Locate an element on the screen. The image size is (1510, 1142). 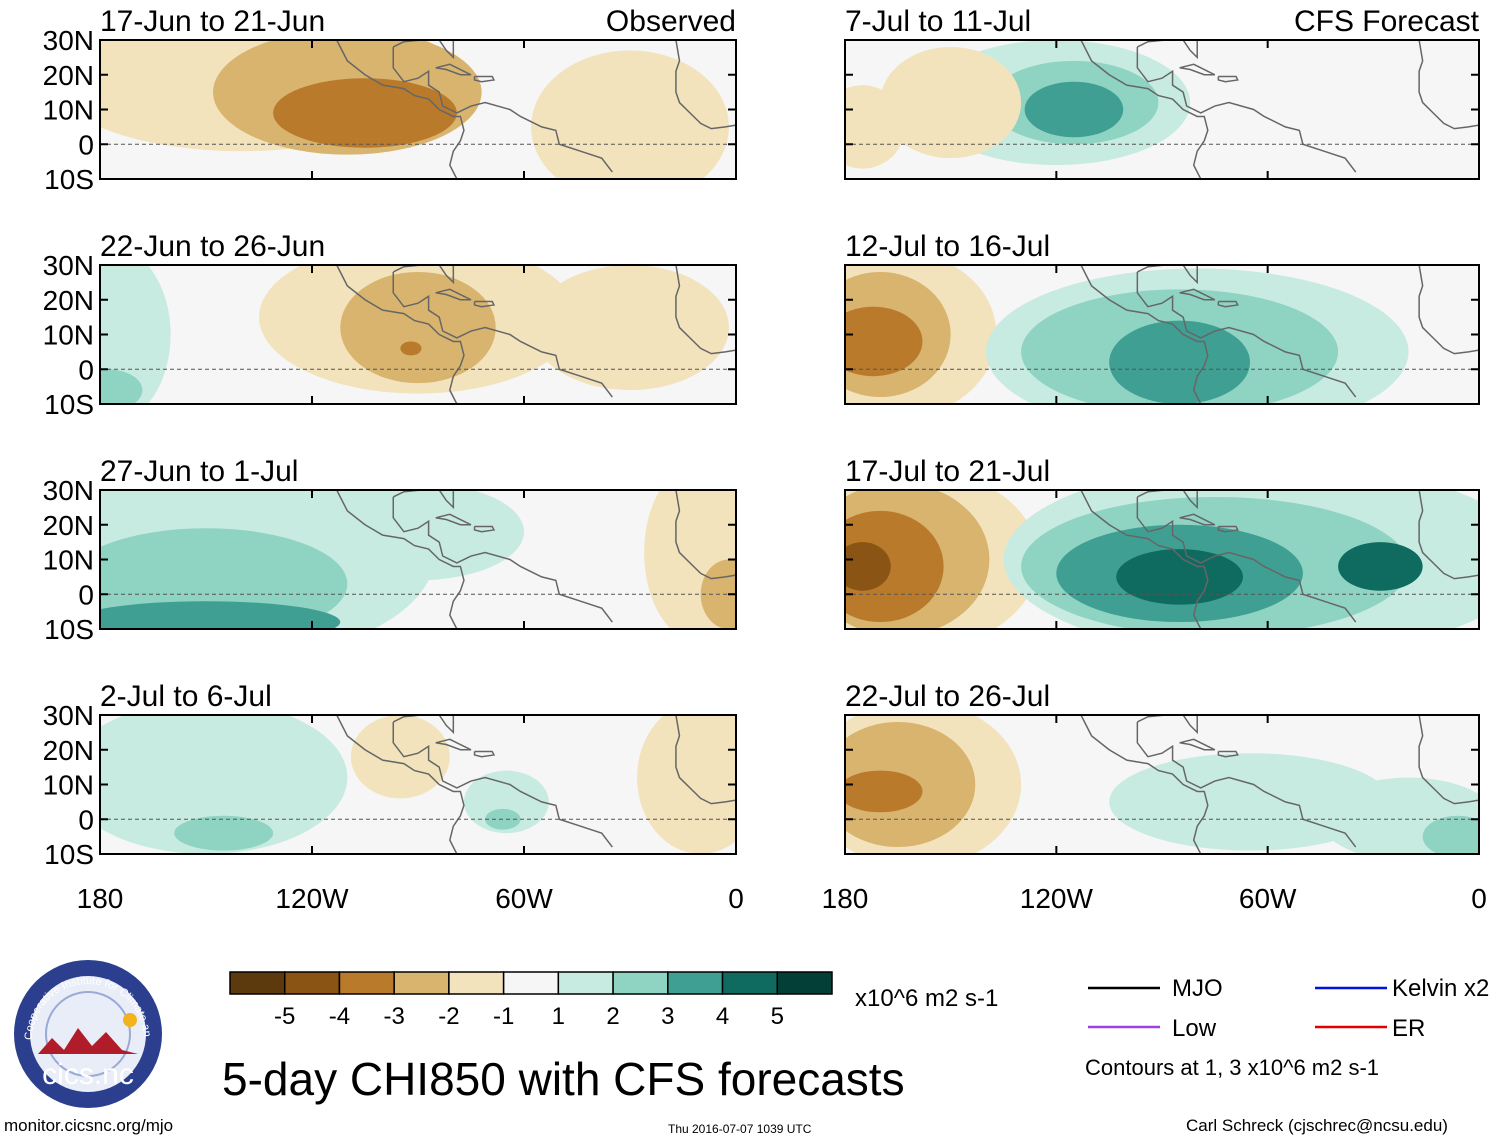
colorbar-level-label: 4 is located at coordinates (722, 1016).